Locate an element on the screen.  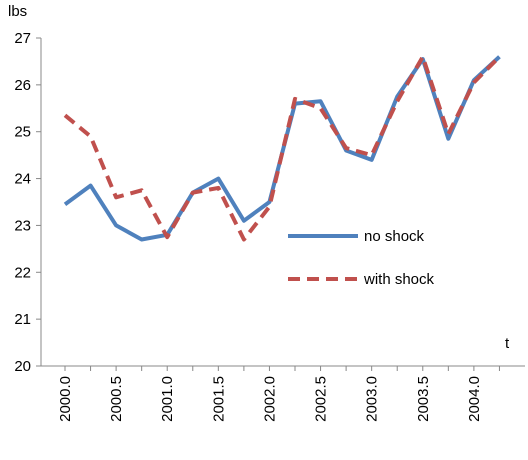
x-axis-label: t is located at coordinates (507, 343).